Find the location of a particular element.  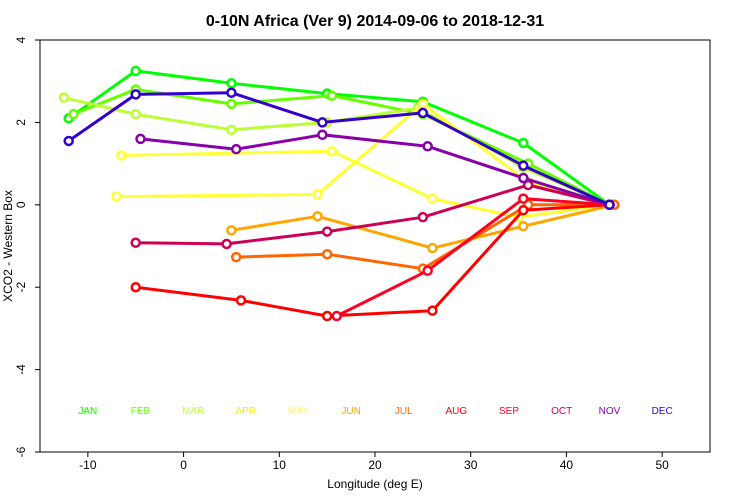

x-tick-label: 40 is located at coordinates (567, 465).